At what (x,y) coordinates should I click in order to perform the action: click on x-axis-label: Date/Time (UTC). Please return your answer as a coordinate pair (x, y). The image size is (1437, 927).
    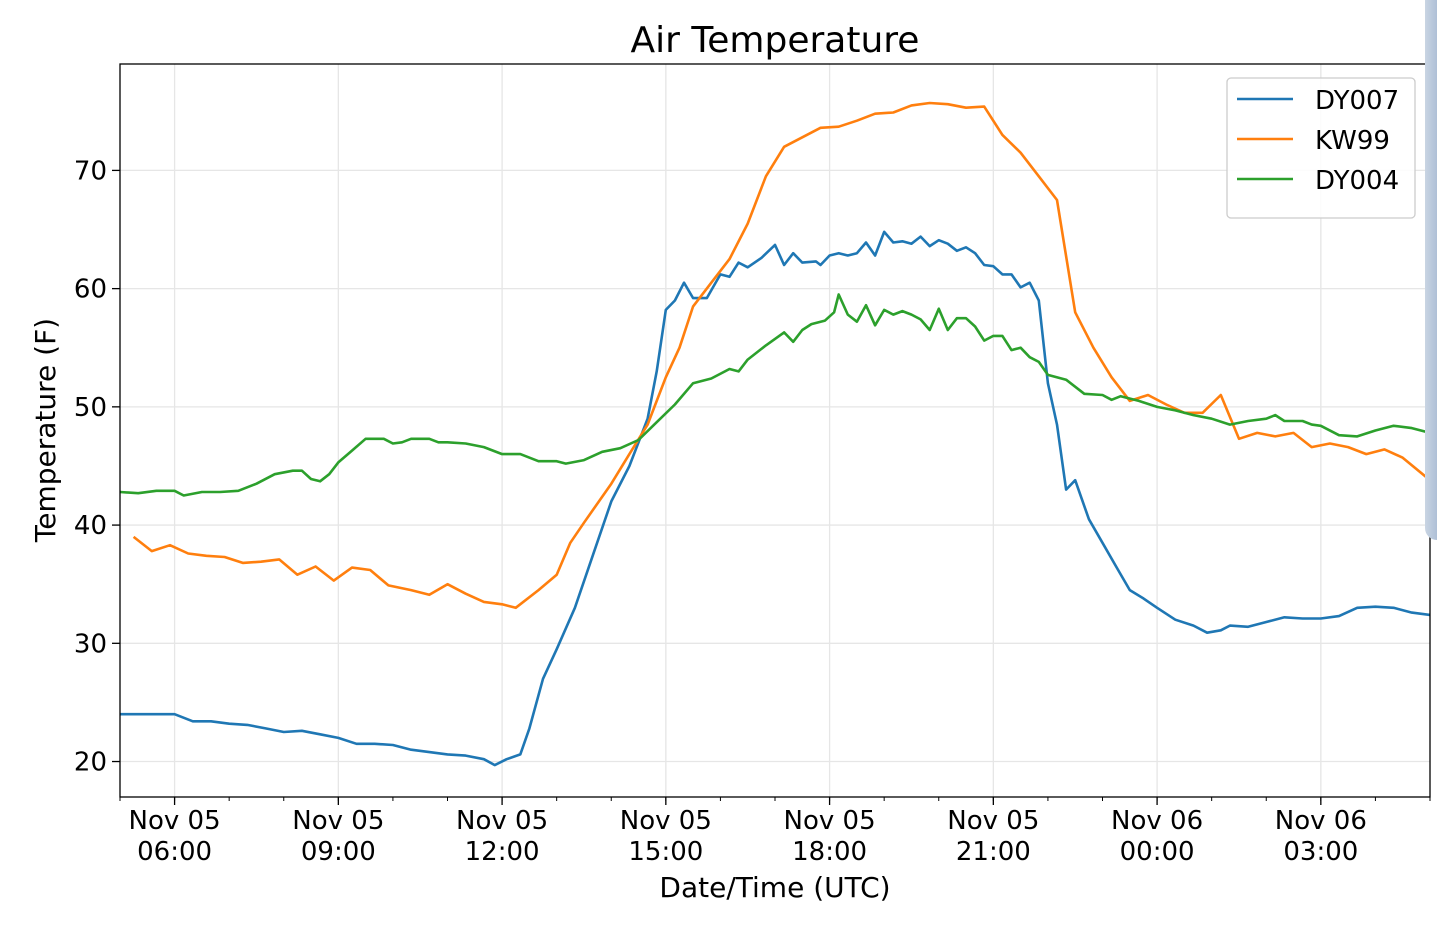
    Looking at the image, I should click on (774, 887).